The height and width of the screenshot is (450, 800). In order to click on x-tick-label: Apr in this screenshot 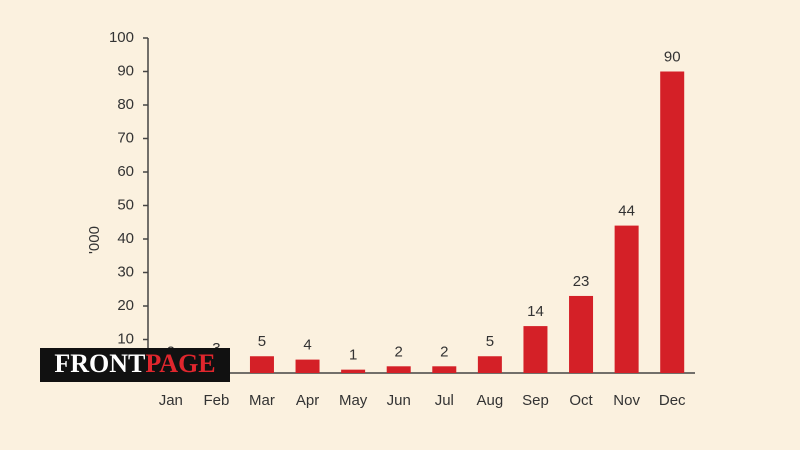, I will do `click(307, 400)`.